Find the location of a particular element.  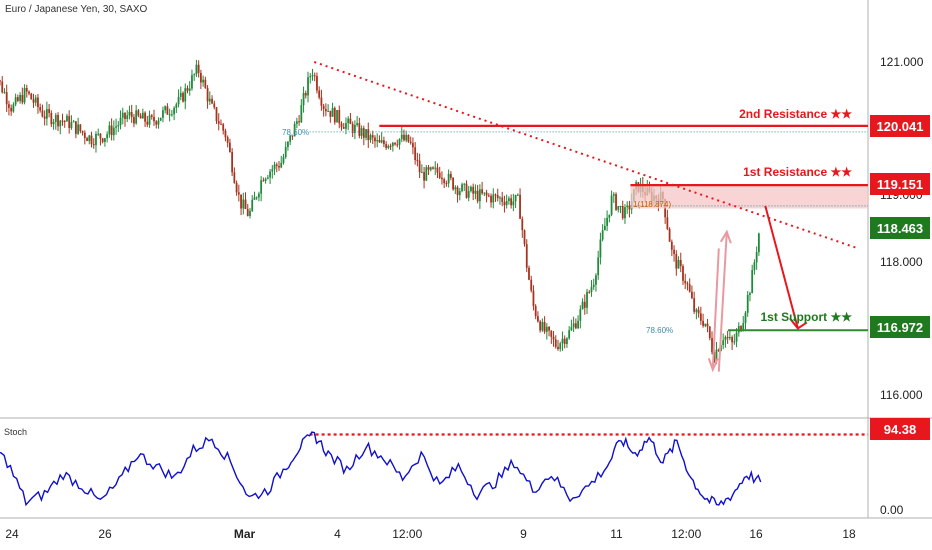

time-tick-label: 16 is located at coordinates (756, 534).